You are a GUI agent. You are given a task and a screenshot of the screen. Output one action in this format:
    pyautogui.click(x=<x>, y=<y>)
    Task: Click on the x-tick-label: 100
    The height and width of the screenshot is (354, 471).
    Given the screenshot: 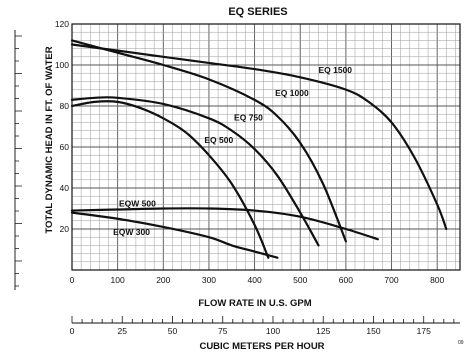 What is the action you would take?
    pyautogui.click(x=118, y=280)
    